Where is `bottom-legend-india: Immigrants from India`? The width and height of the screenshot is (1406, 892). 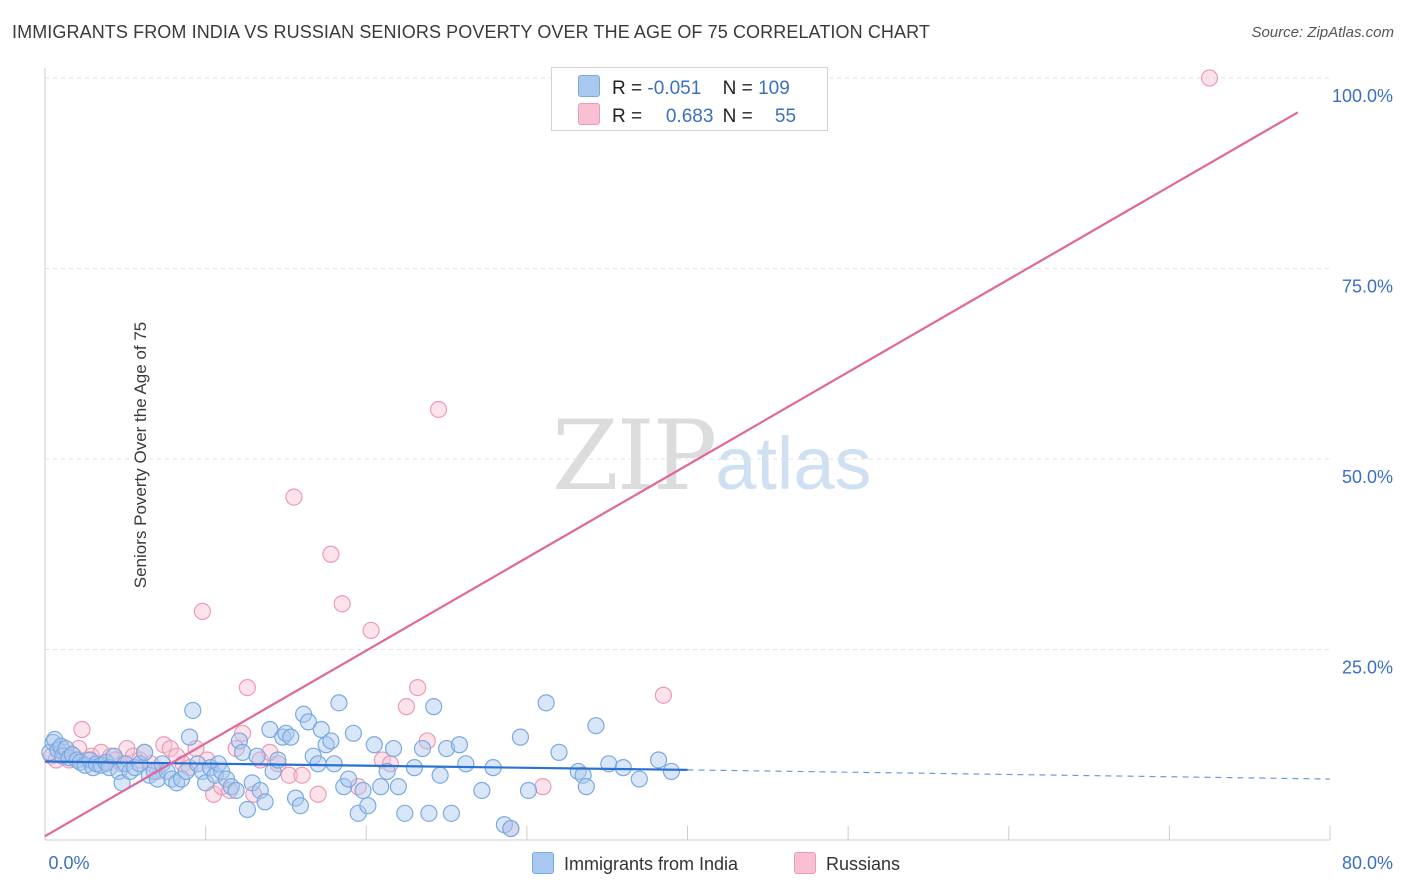
bottom-legend-india: Immigrants from India is located at coordinates (635, 863).